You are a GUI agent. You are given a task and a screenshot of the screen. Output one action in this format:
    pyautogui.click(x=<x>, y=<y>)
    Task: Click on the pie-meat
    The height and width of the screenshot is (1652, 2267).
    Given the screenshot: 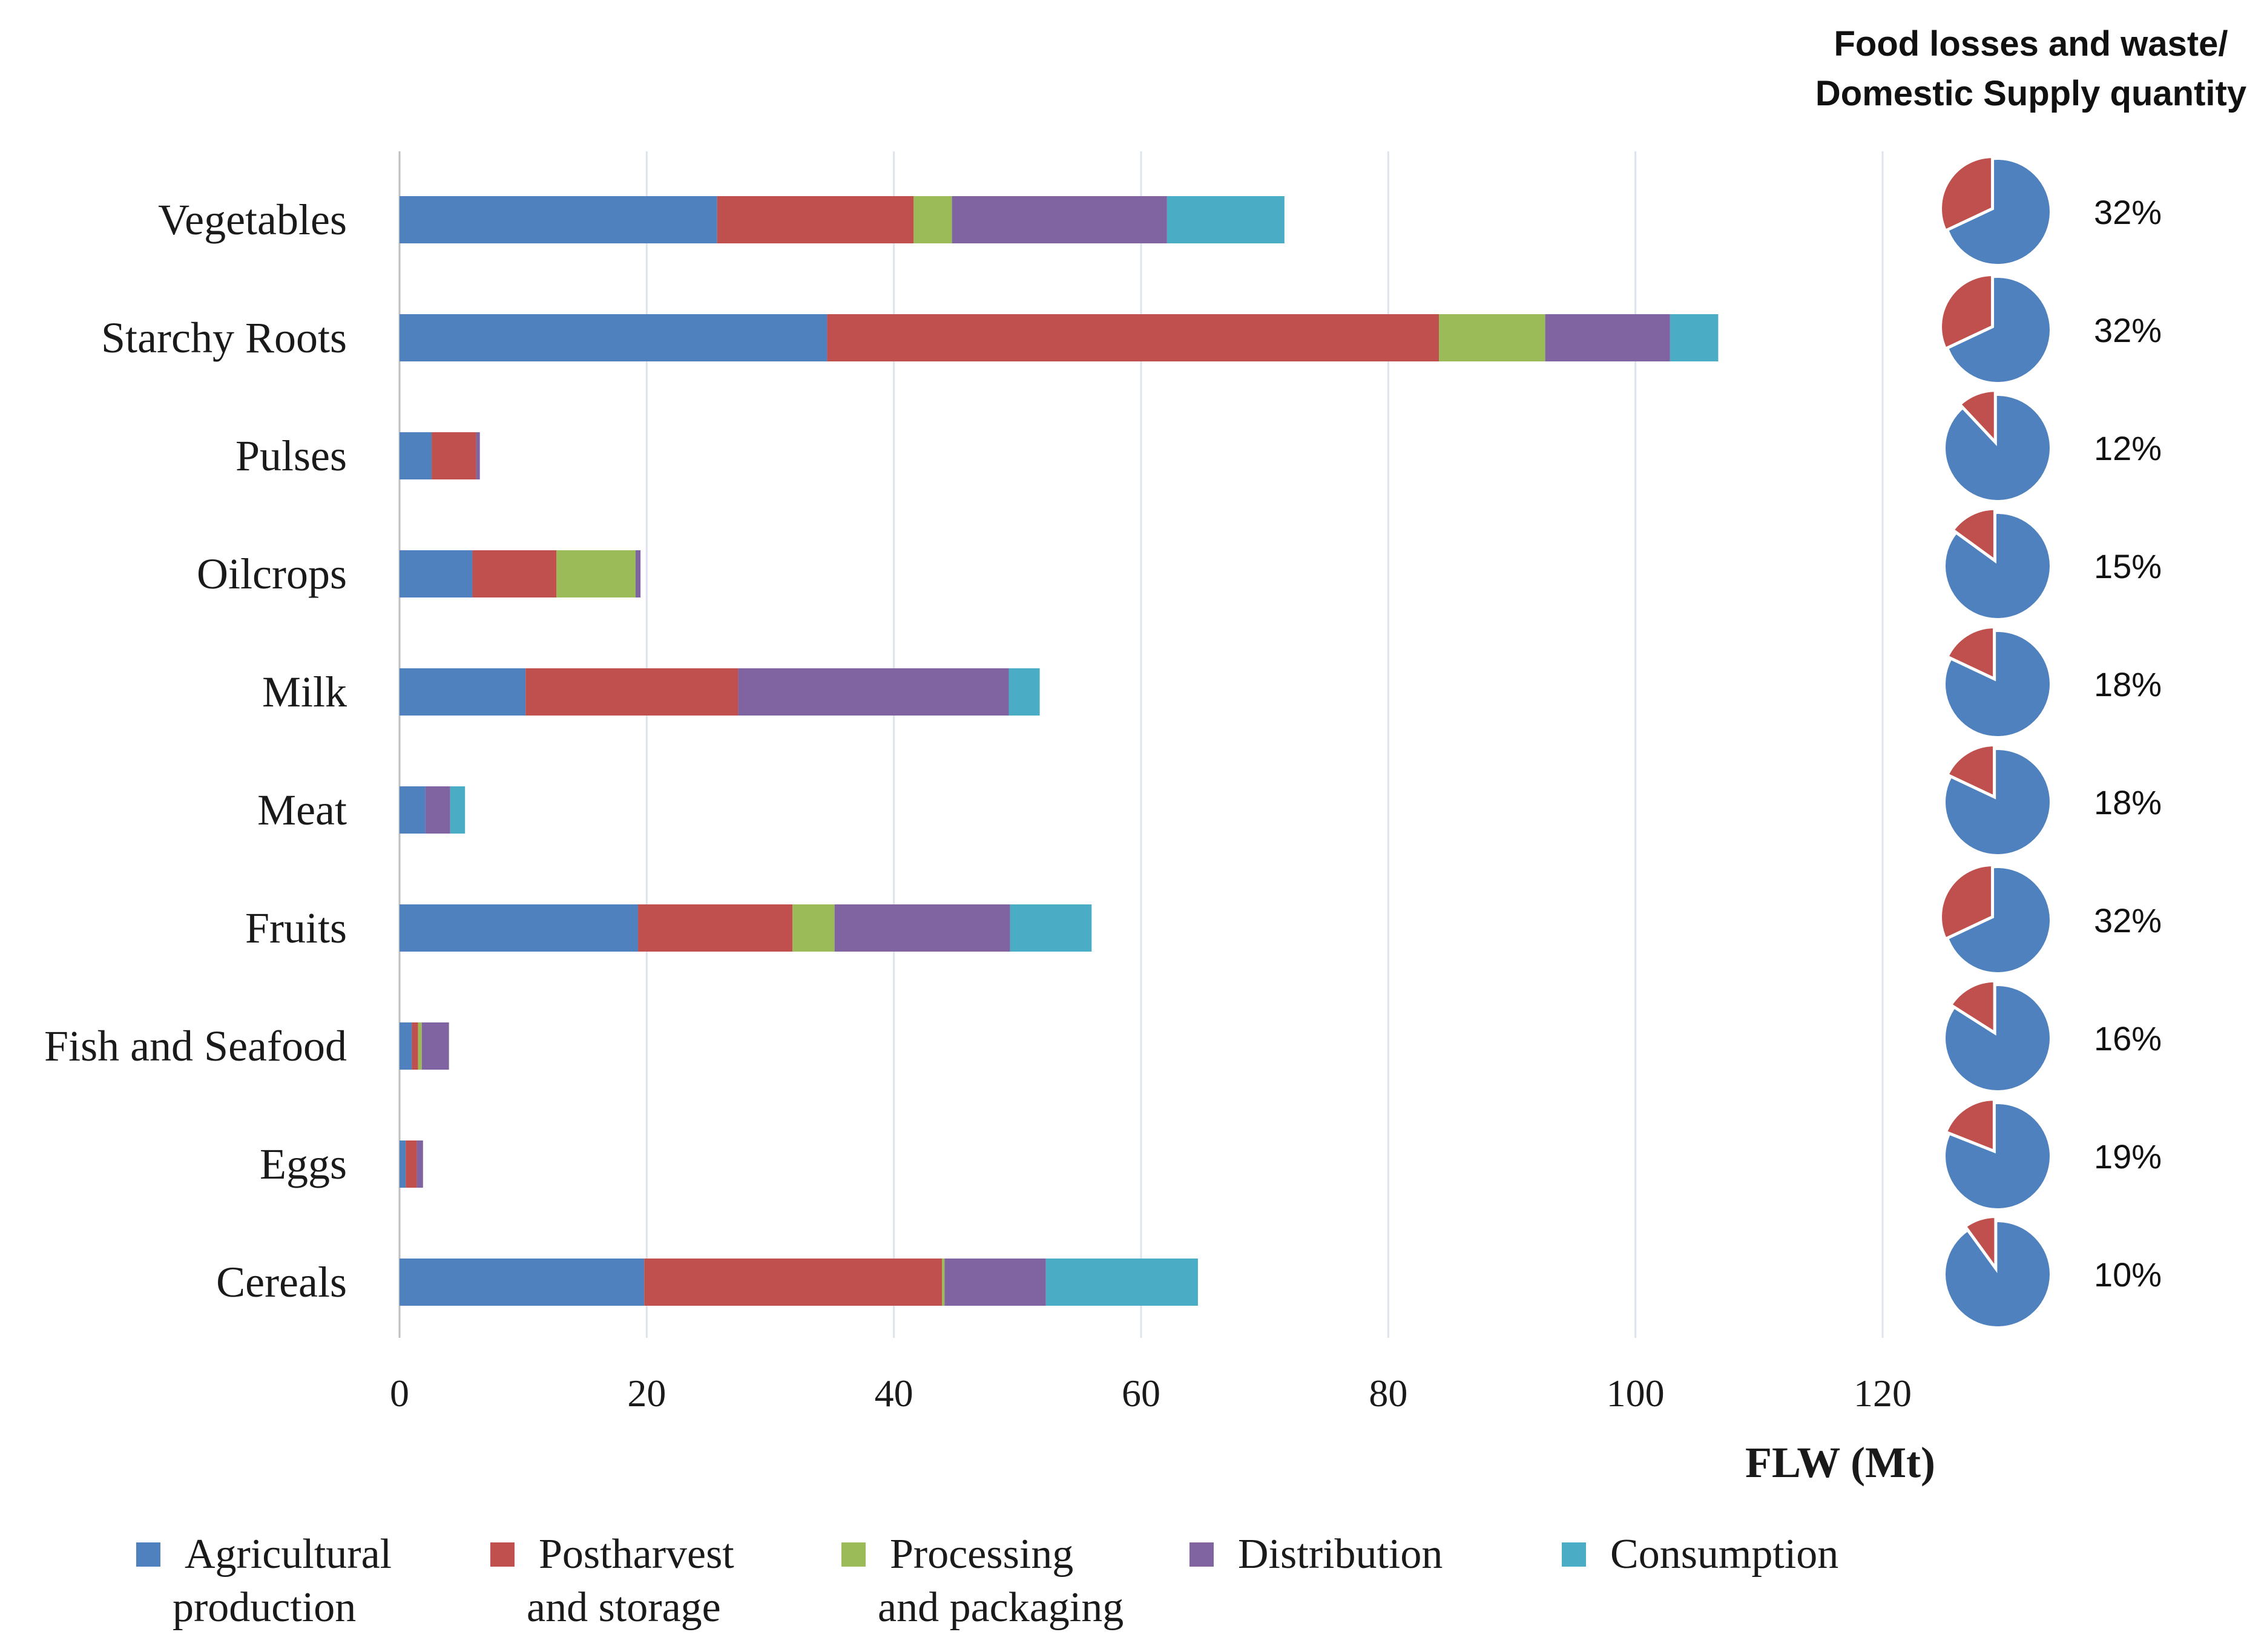 What is the action you would take?
    pyautogui.click(x=1997, y=798)
    